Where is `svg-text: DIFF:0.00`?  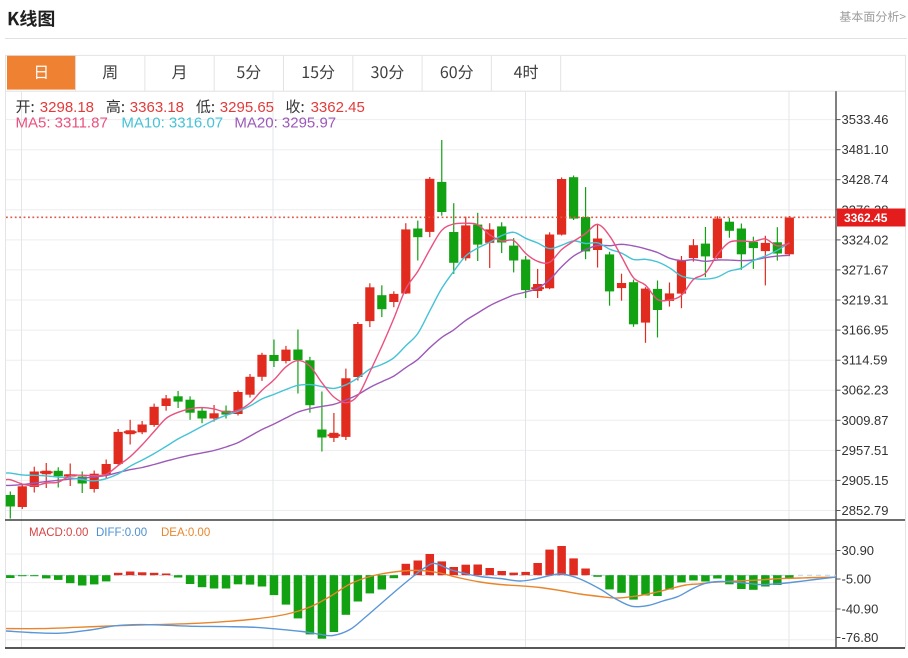 svg-text: DIFF:0.00 is located at coordinates (121, 533).